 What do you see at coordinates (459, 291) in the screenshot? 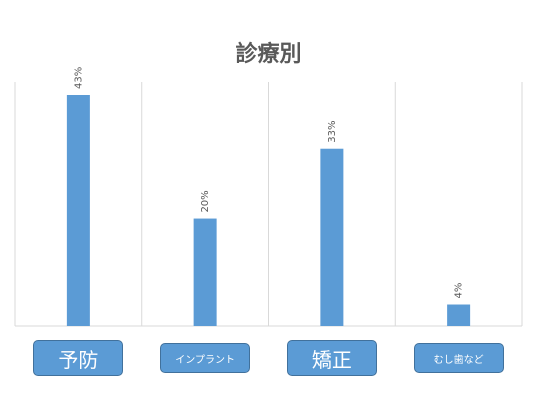
I see `data-label-3: 4%` at bounding box center [459, 291].